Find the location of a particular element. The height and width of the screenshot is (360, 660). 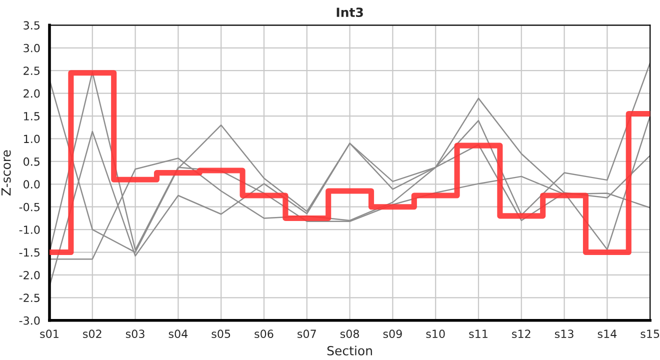

x-tick-label: s15 is located at coordinates (650, 334).